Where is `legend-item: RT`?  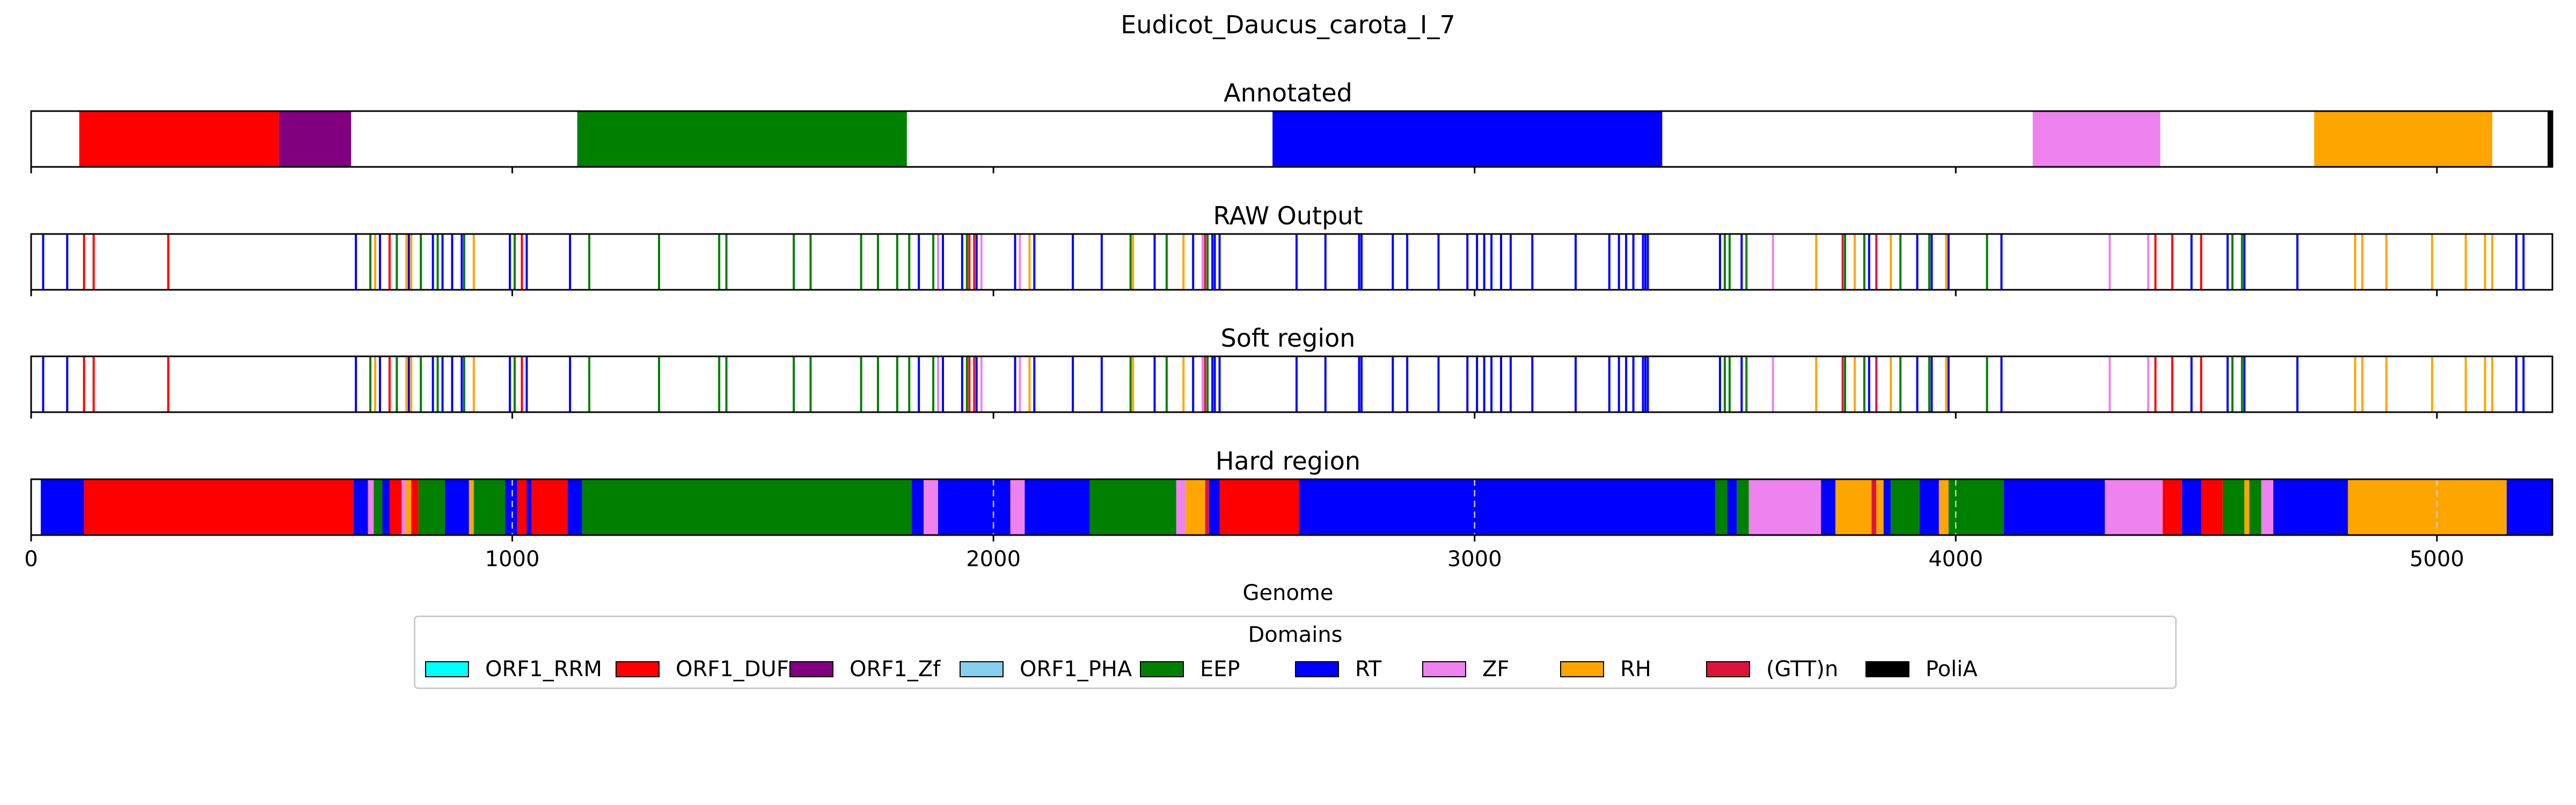 legend-item: RT is located at coordinates (1338, 669).